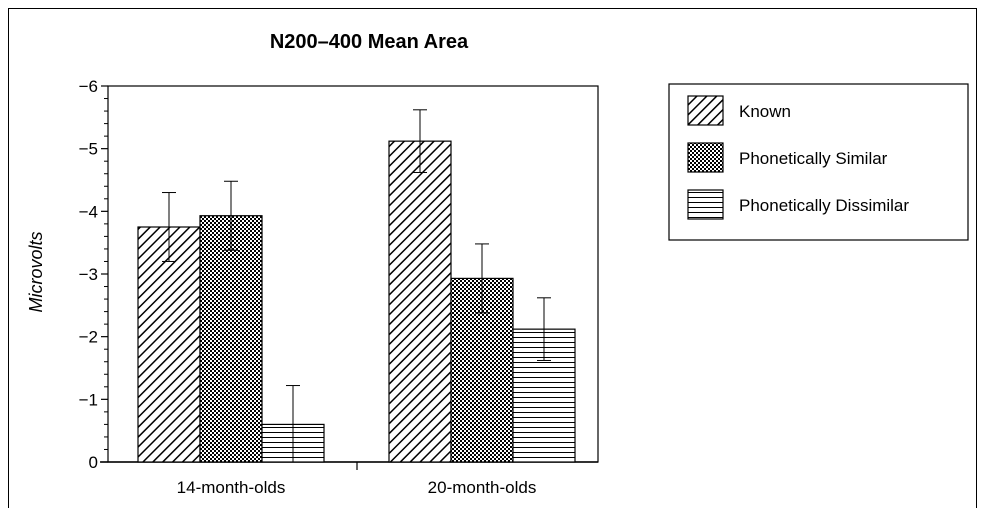 This screenshot has height=508, width=987. Describe the element at coordinates (813, 158) in the screenshot. I see `legend-label: Phonetically Similar` at that location.